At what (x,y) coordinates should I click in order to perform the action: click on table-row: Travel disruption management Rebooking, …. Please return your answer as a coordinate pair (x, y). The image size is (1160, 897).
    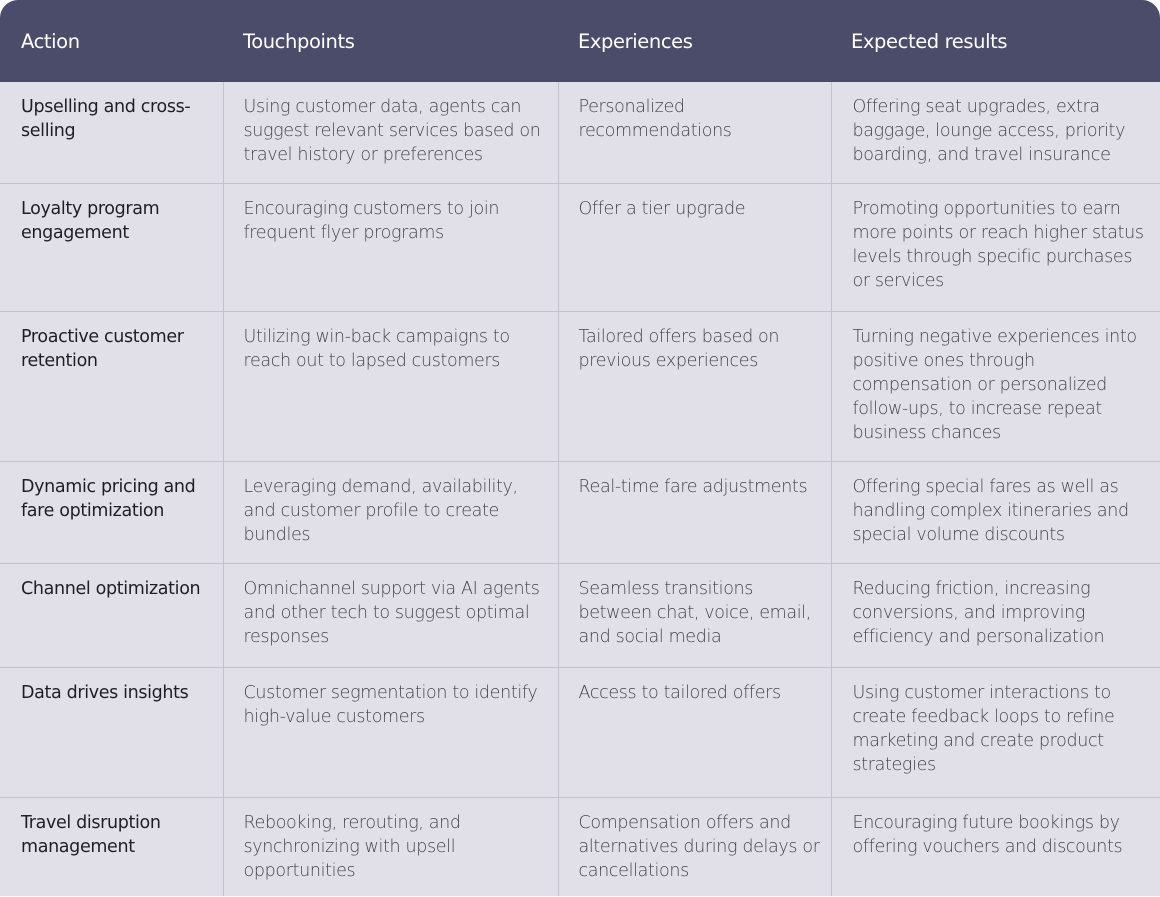
    Looking at the image, I should click on (580, 846).